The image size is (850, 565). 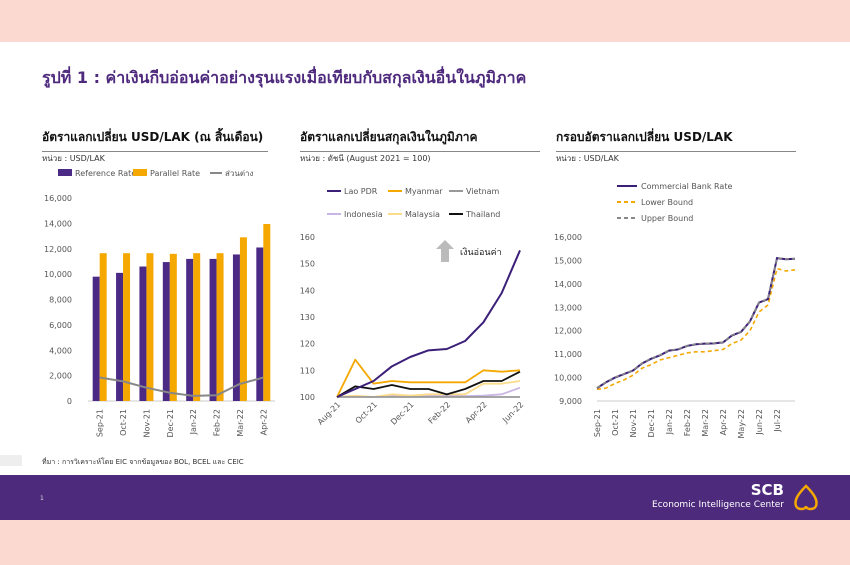 I want to click on y-tick-label: 11,000, so click(x=568, y=354).